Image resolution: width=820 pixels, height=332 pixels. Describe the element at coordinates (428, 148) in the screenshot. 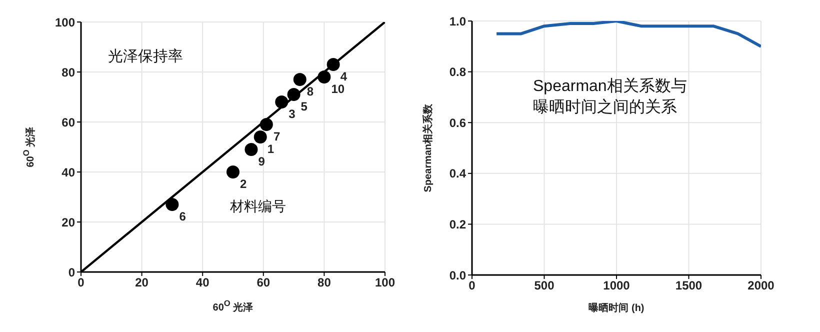

I see `y-axis-title: Spearman相关系数` at that location.